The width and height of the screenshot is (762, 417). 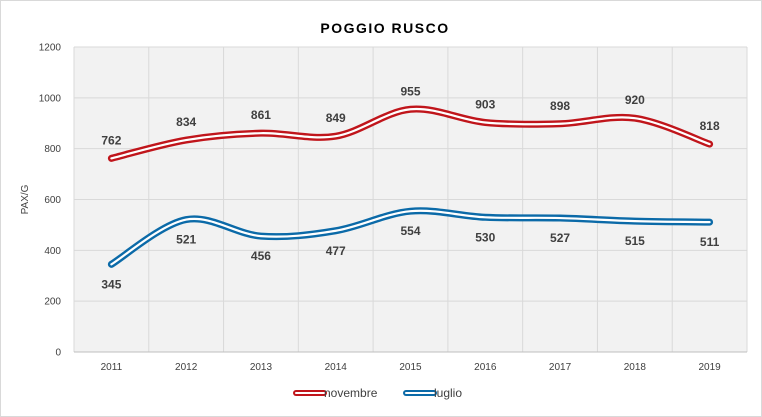 I want to click on data-label-novembre: 861, so click(x=261, y=115).